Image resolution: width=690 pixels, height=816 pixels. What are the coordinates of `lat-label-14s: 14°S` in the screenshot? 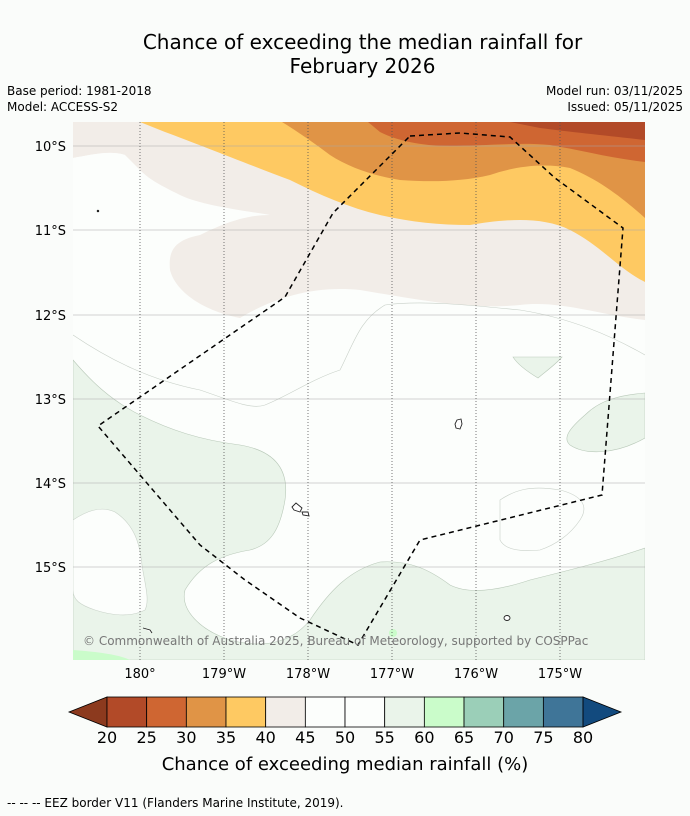 It's located at (50, 484).